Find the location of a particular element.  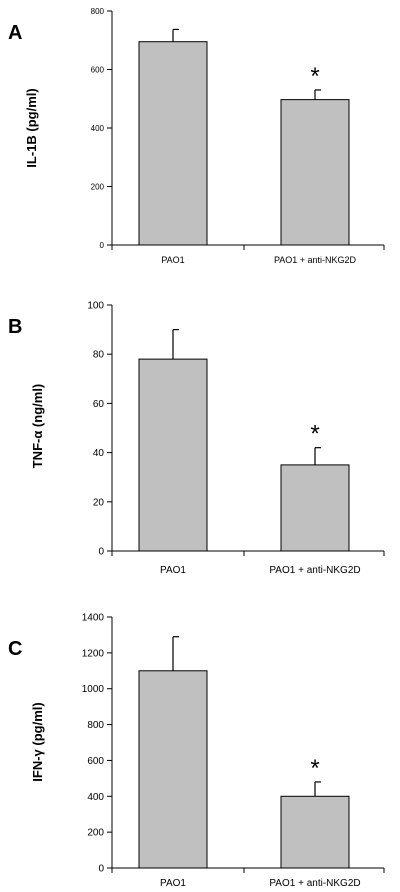

y-tick-label: 20 is located at coordinates (99, 502).